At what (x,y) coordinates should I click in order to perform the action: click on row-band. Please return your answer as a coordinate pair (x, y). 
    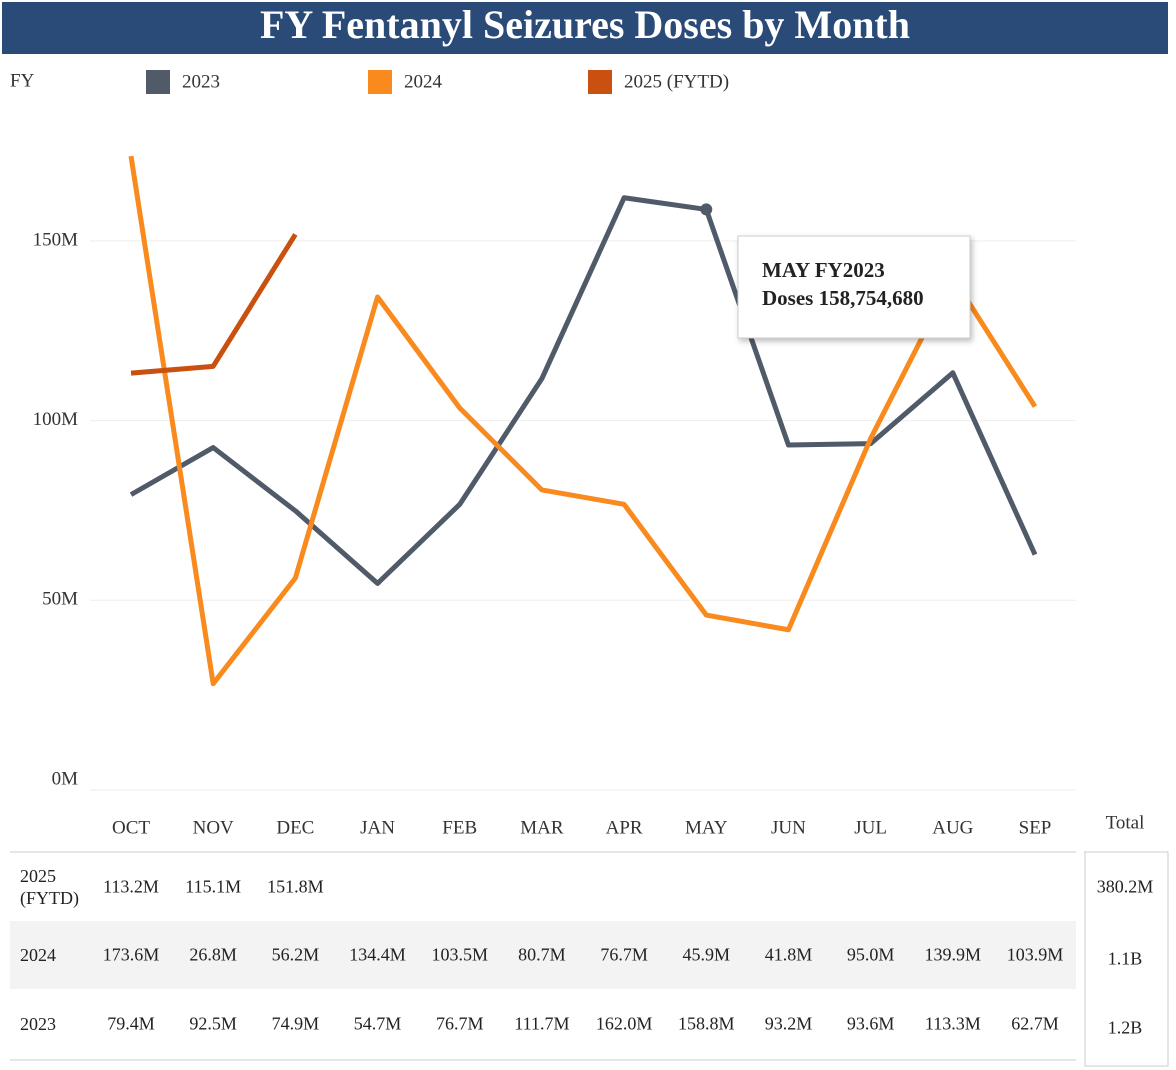
    Looking at the image, I should click on (543, 955).